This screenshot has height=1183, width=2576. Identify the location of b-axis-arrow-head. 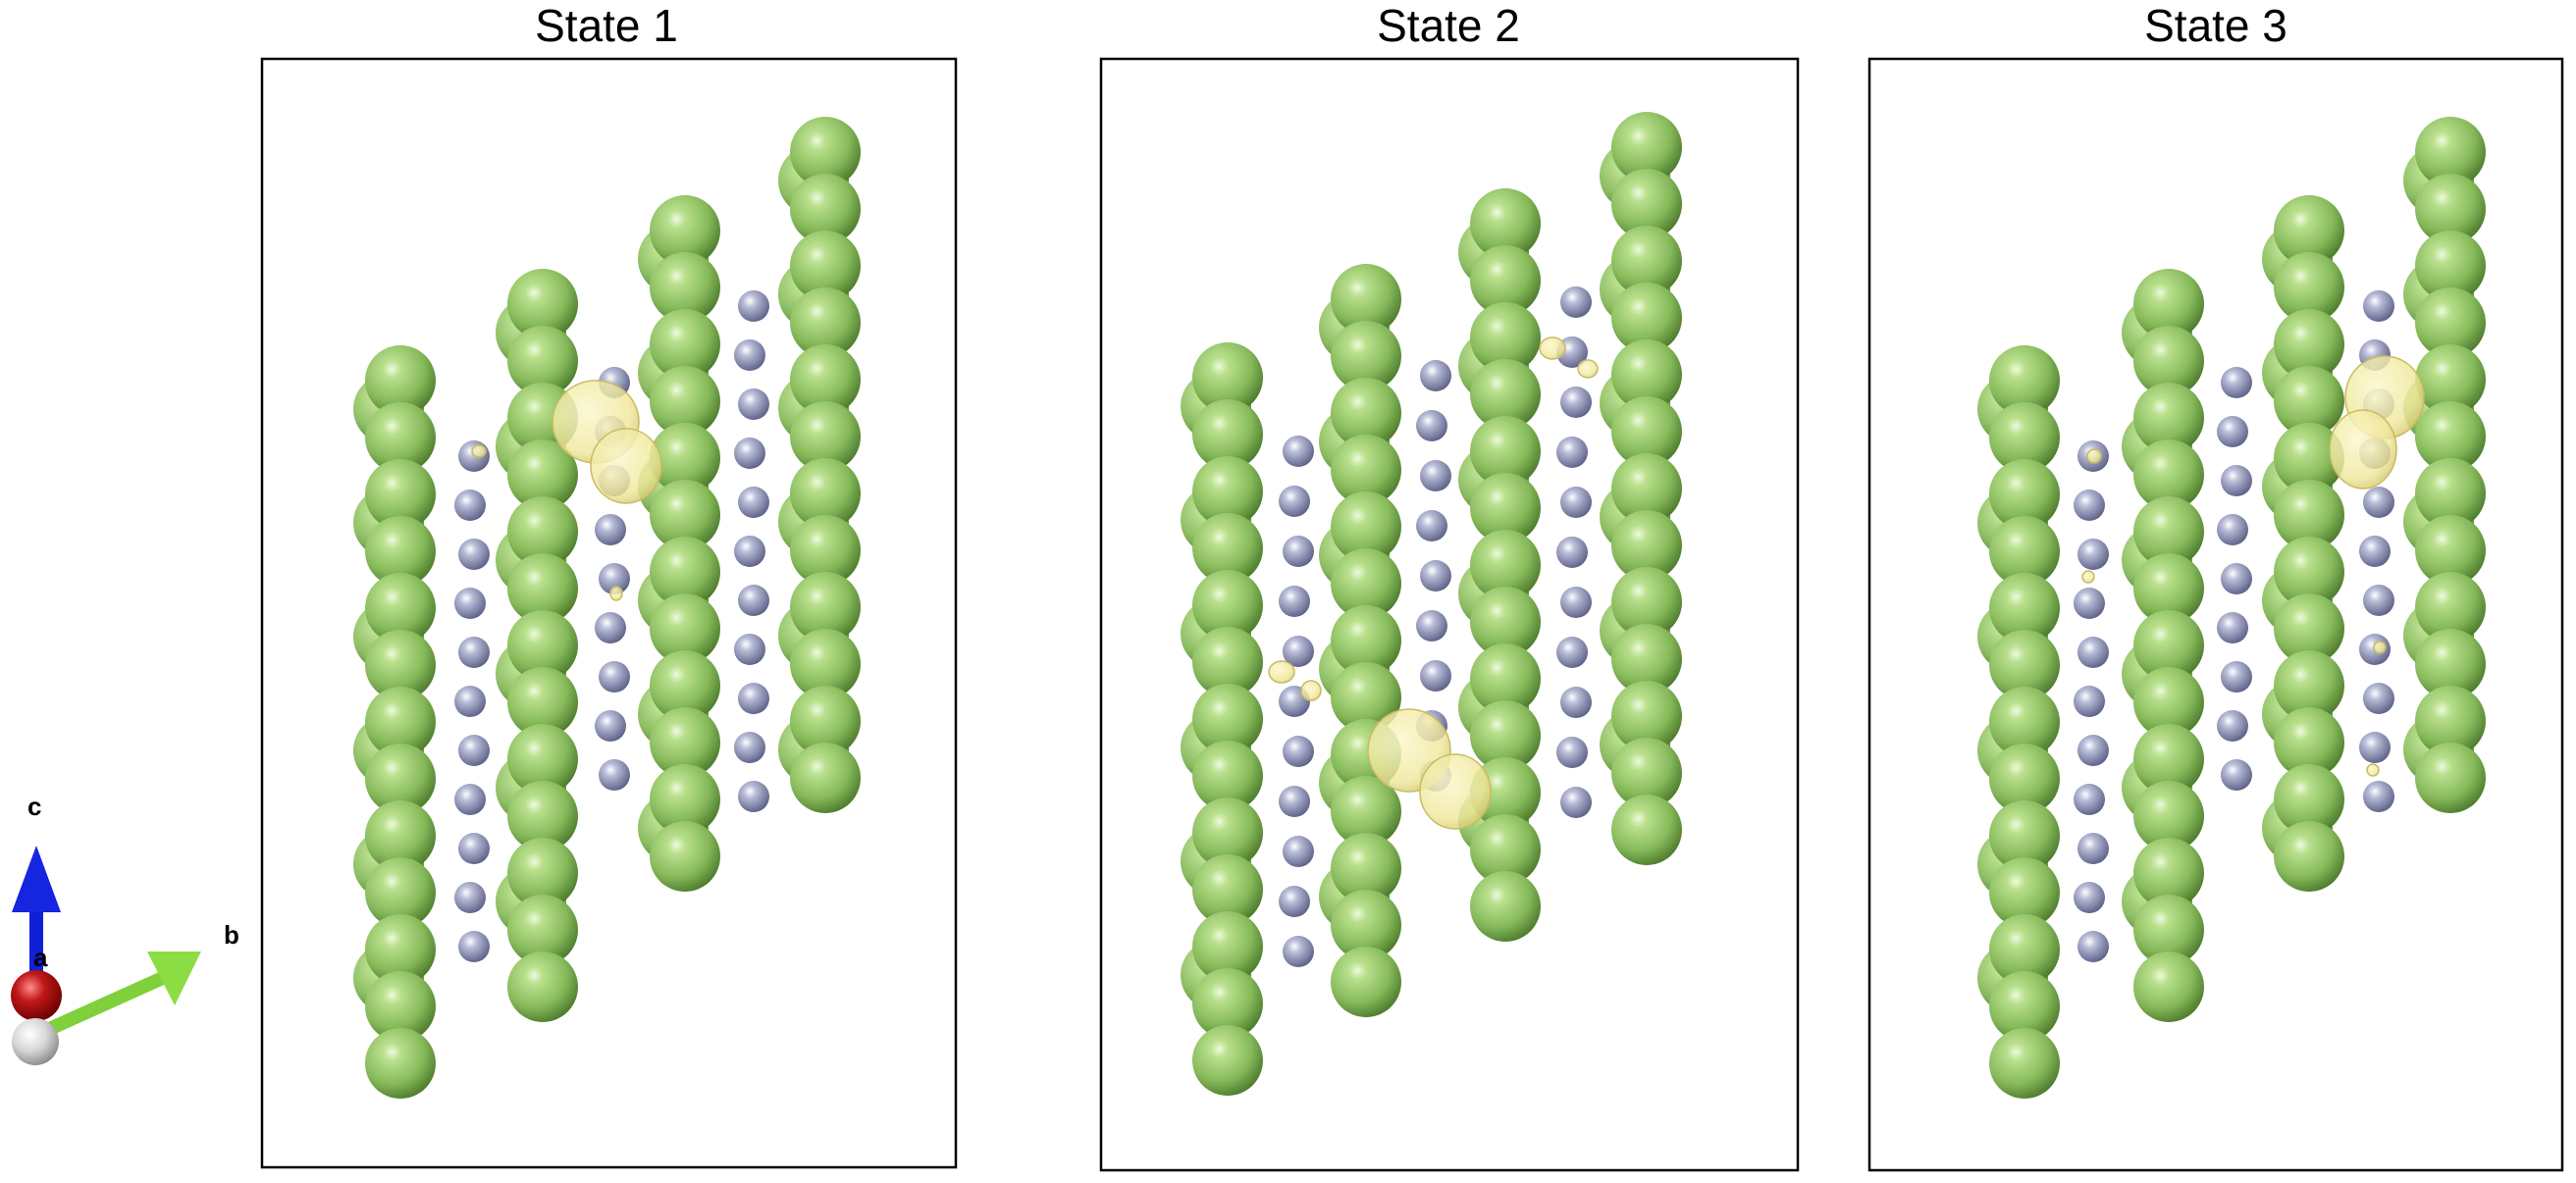
(174, 979).